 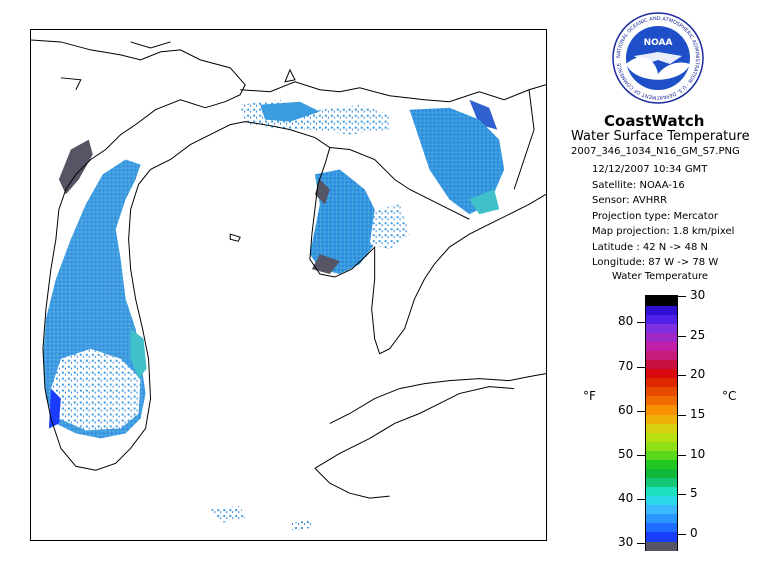 I want to click on meta-projection-type: Projection type: Mercator, so click(x=655, y=216).